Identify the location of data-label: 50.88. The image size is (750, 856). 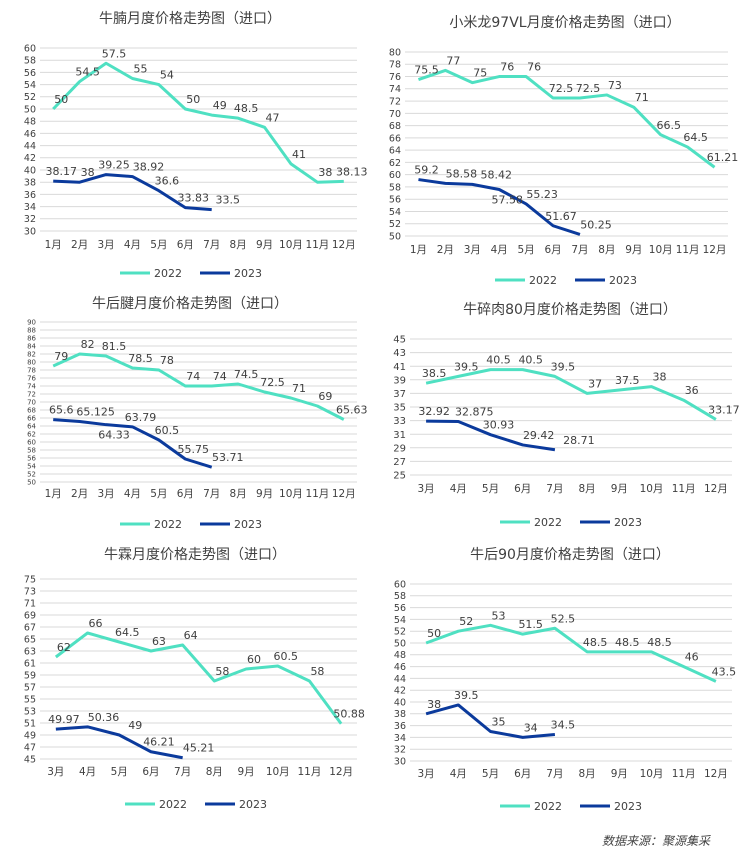
(349, 714).